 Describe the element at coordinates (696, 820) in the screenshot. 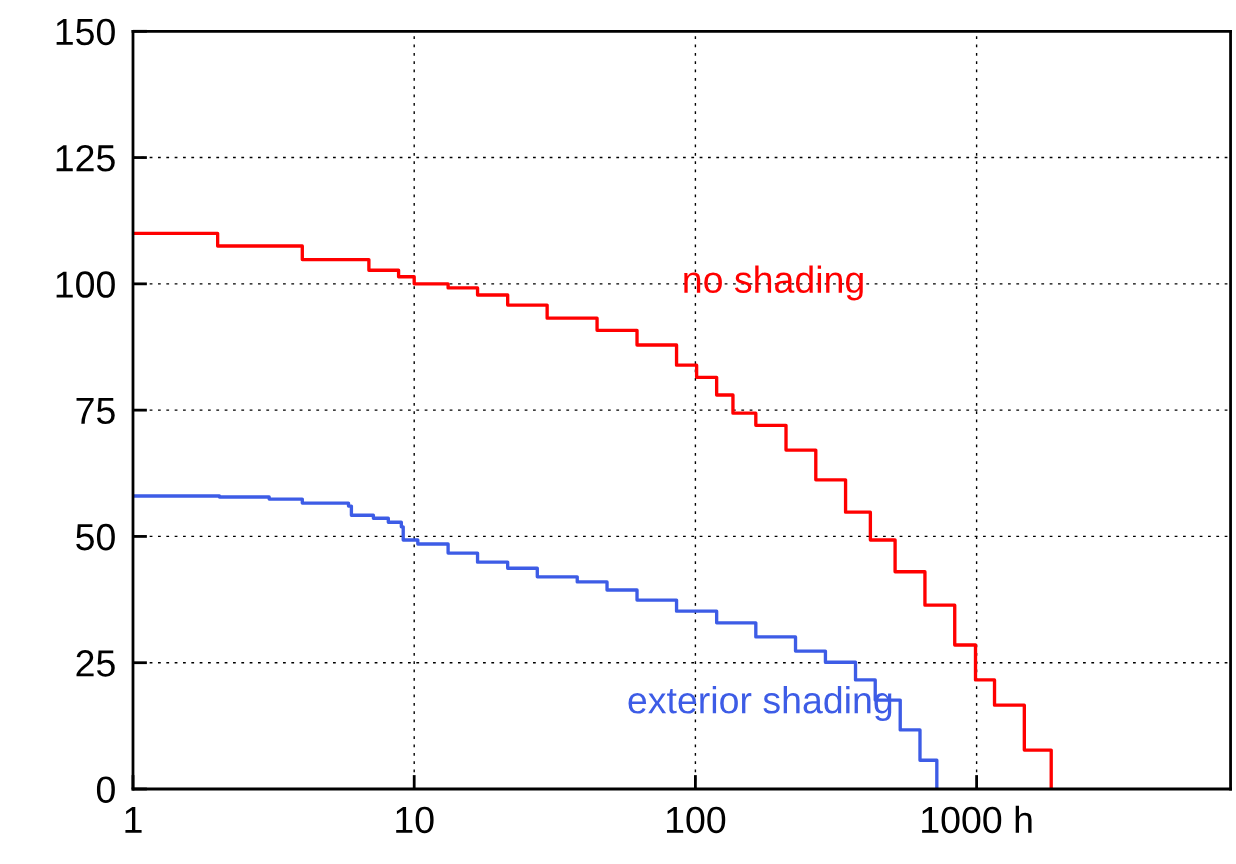

I see `x-tick-label: 100` at that location.